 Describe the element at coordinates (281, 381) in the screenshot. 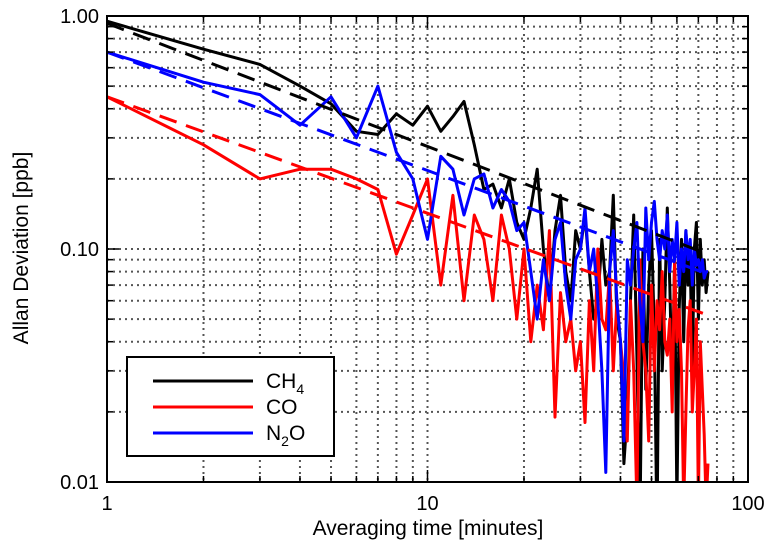

I see `legend-label-ch4-main: CH` at that location.